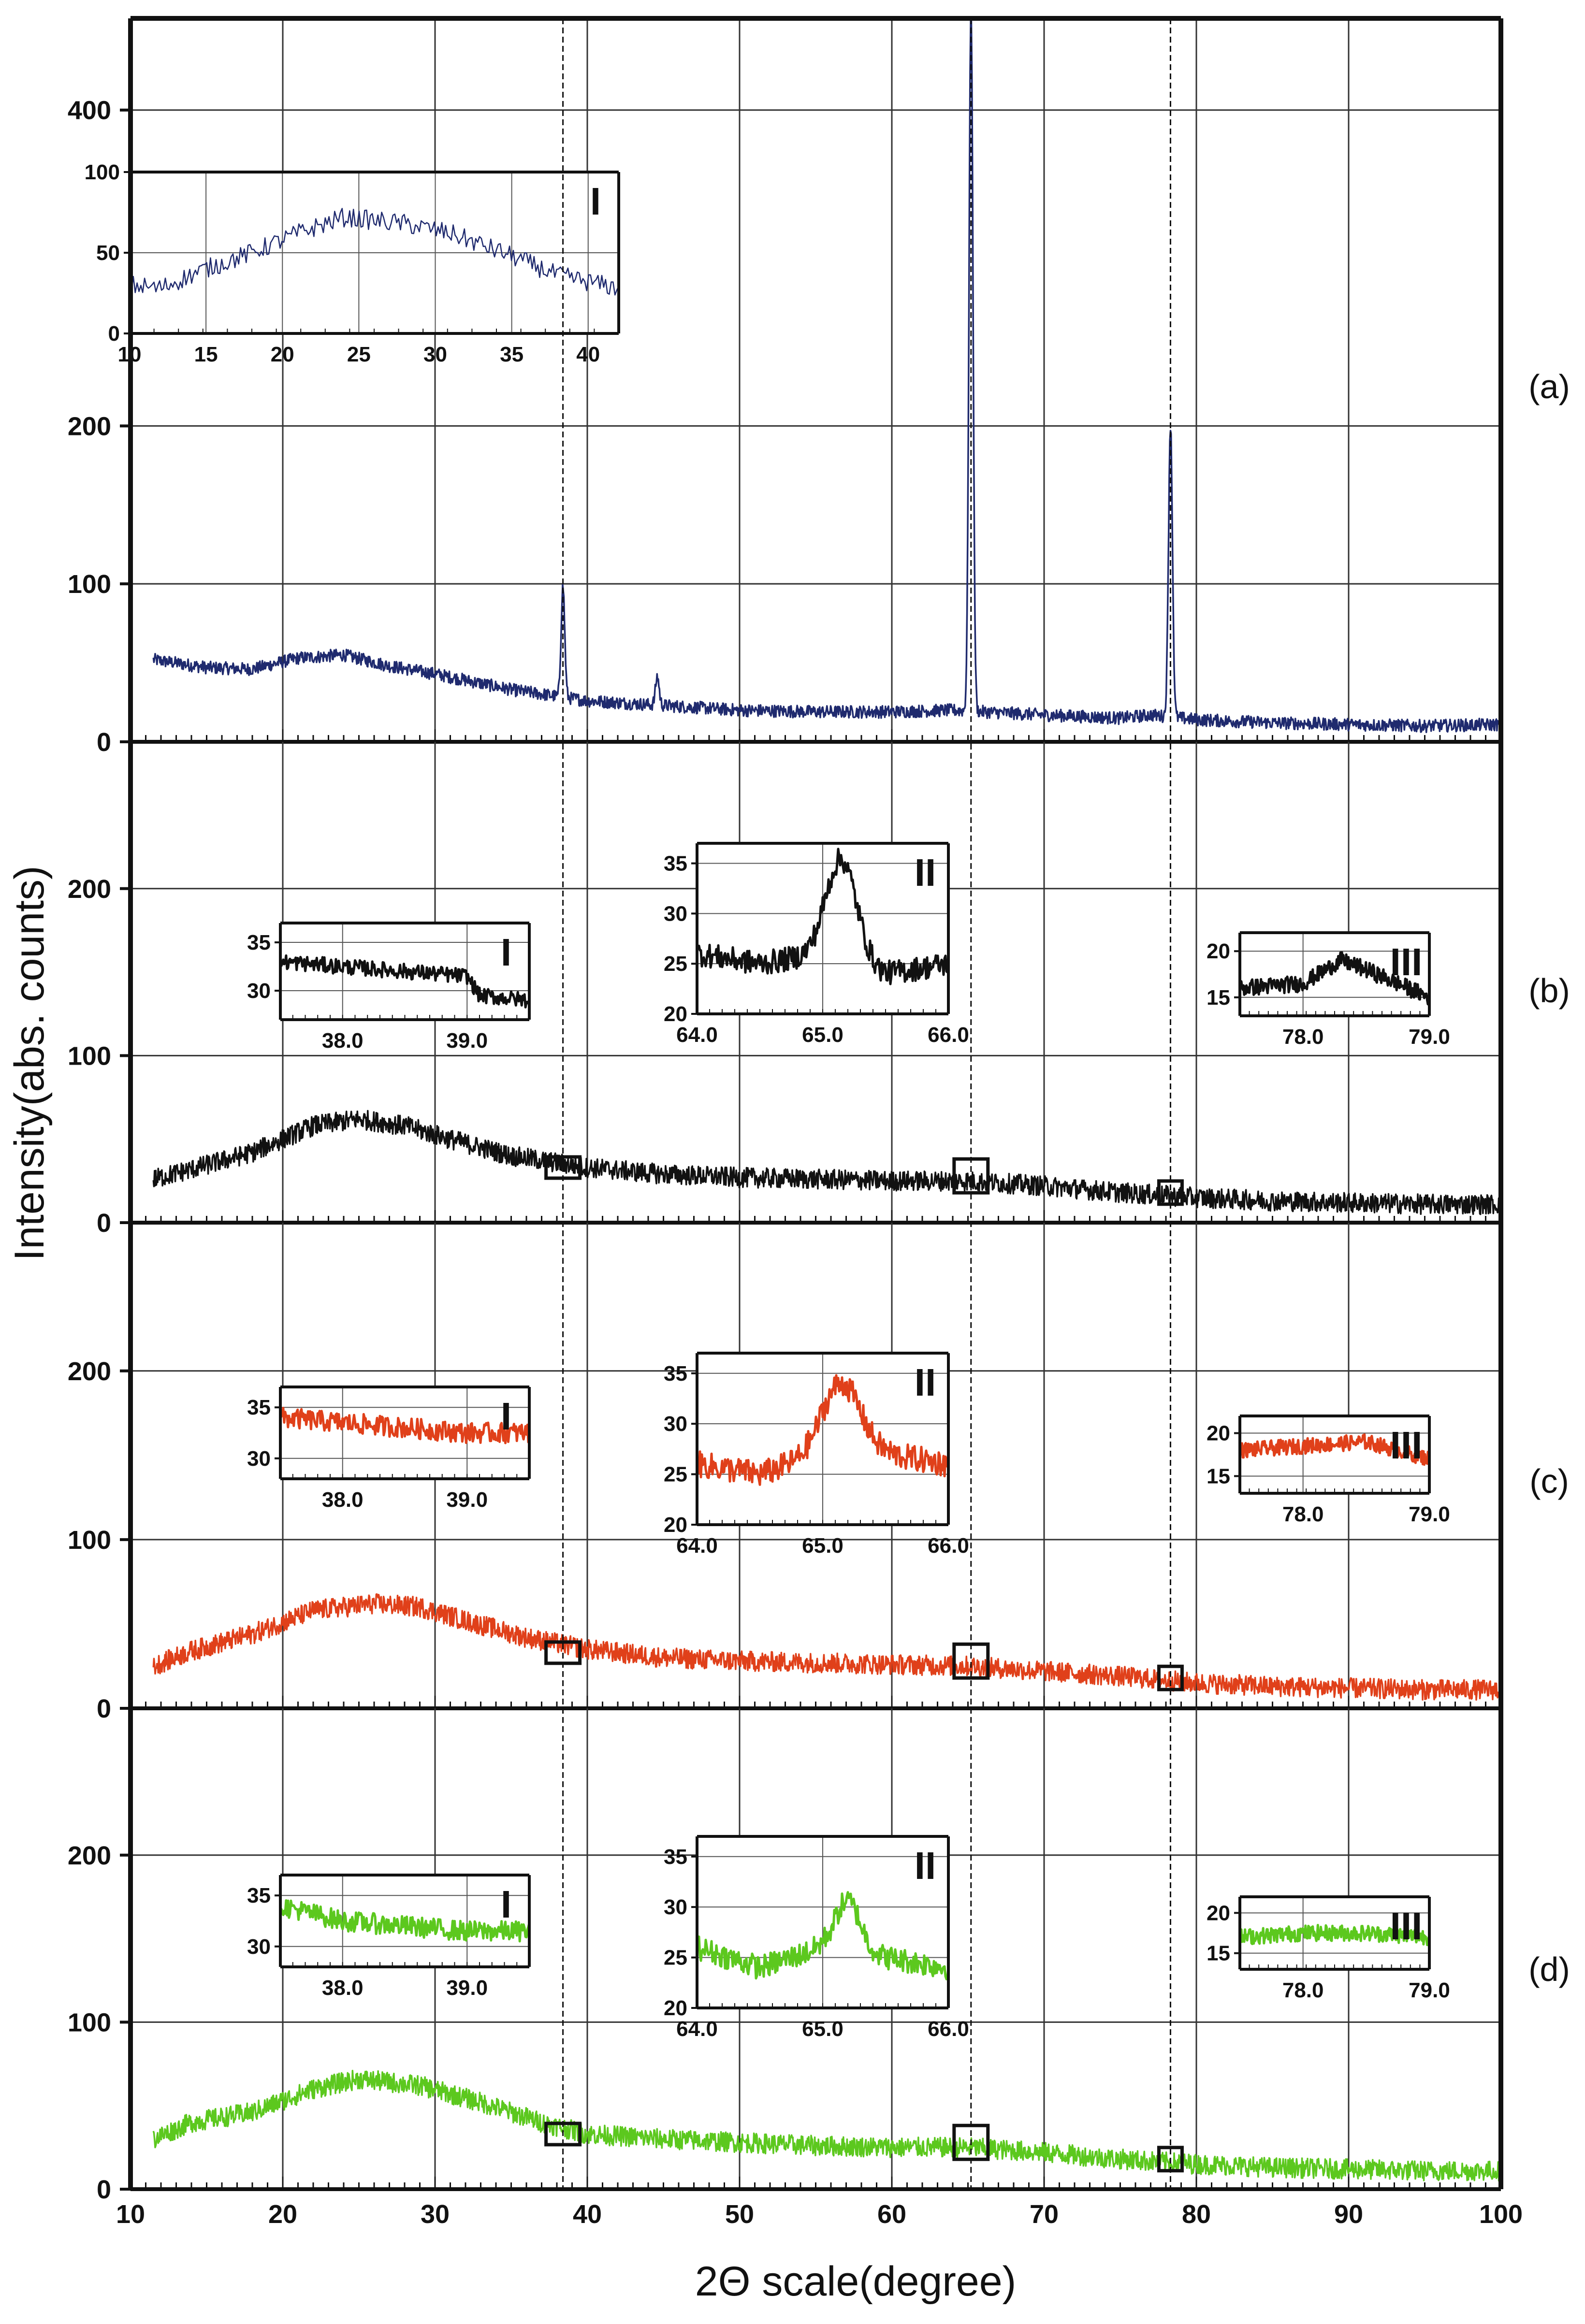  Describe the element at coordinates (1045, 2214) in the screenshot. I see `x-tick-label: 70` at that location.